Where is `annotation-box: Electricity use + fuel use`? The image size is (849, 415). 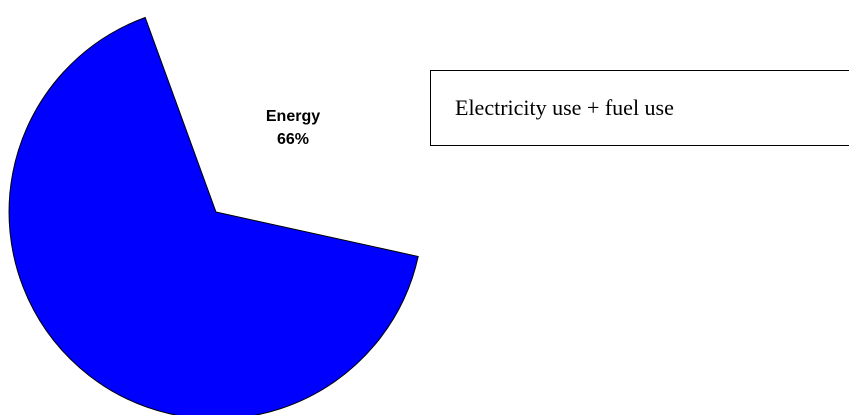
annotation-box: Electricity use + fuel use is located at coordinates (639, 108).